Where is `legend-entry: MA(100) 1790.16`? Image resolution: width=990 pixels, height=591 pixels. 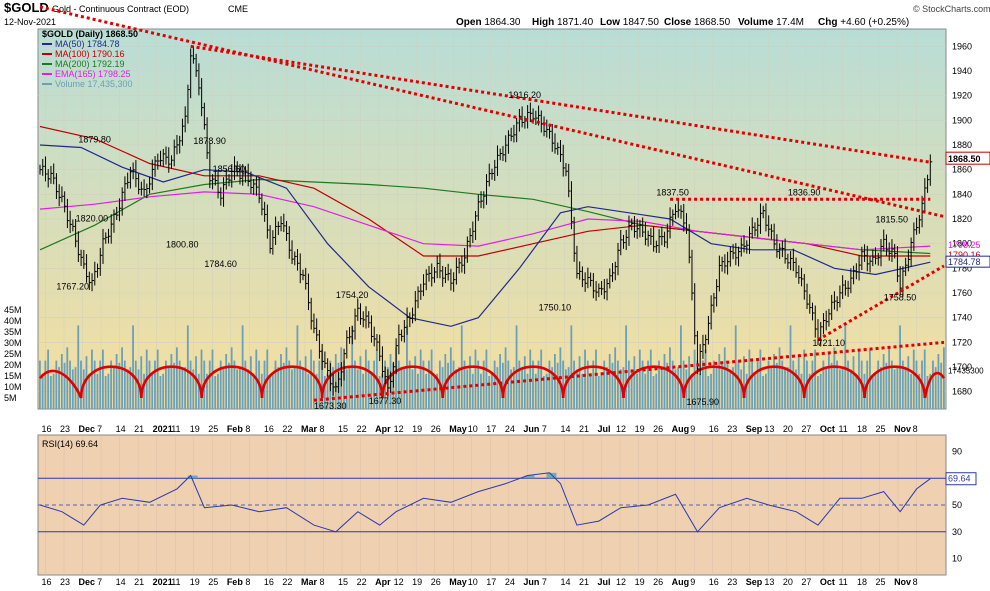
legend-entry: MA(100) 1790.16 is located at coordinates (90, 54).